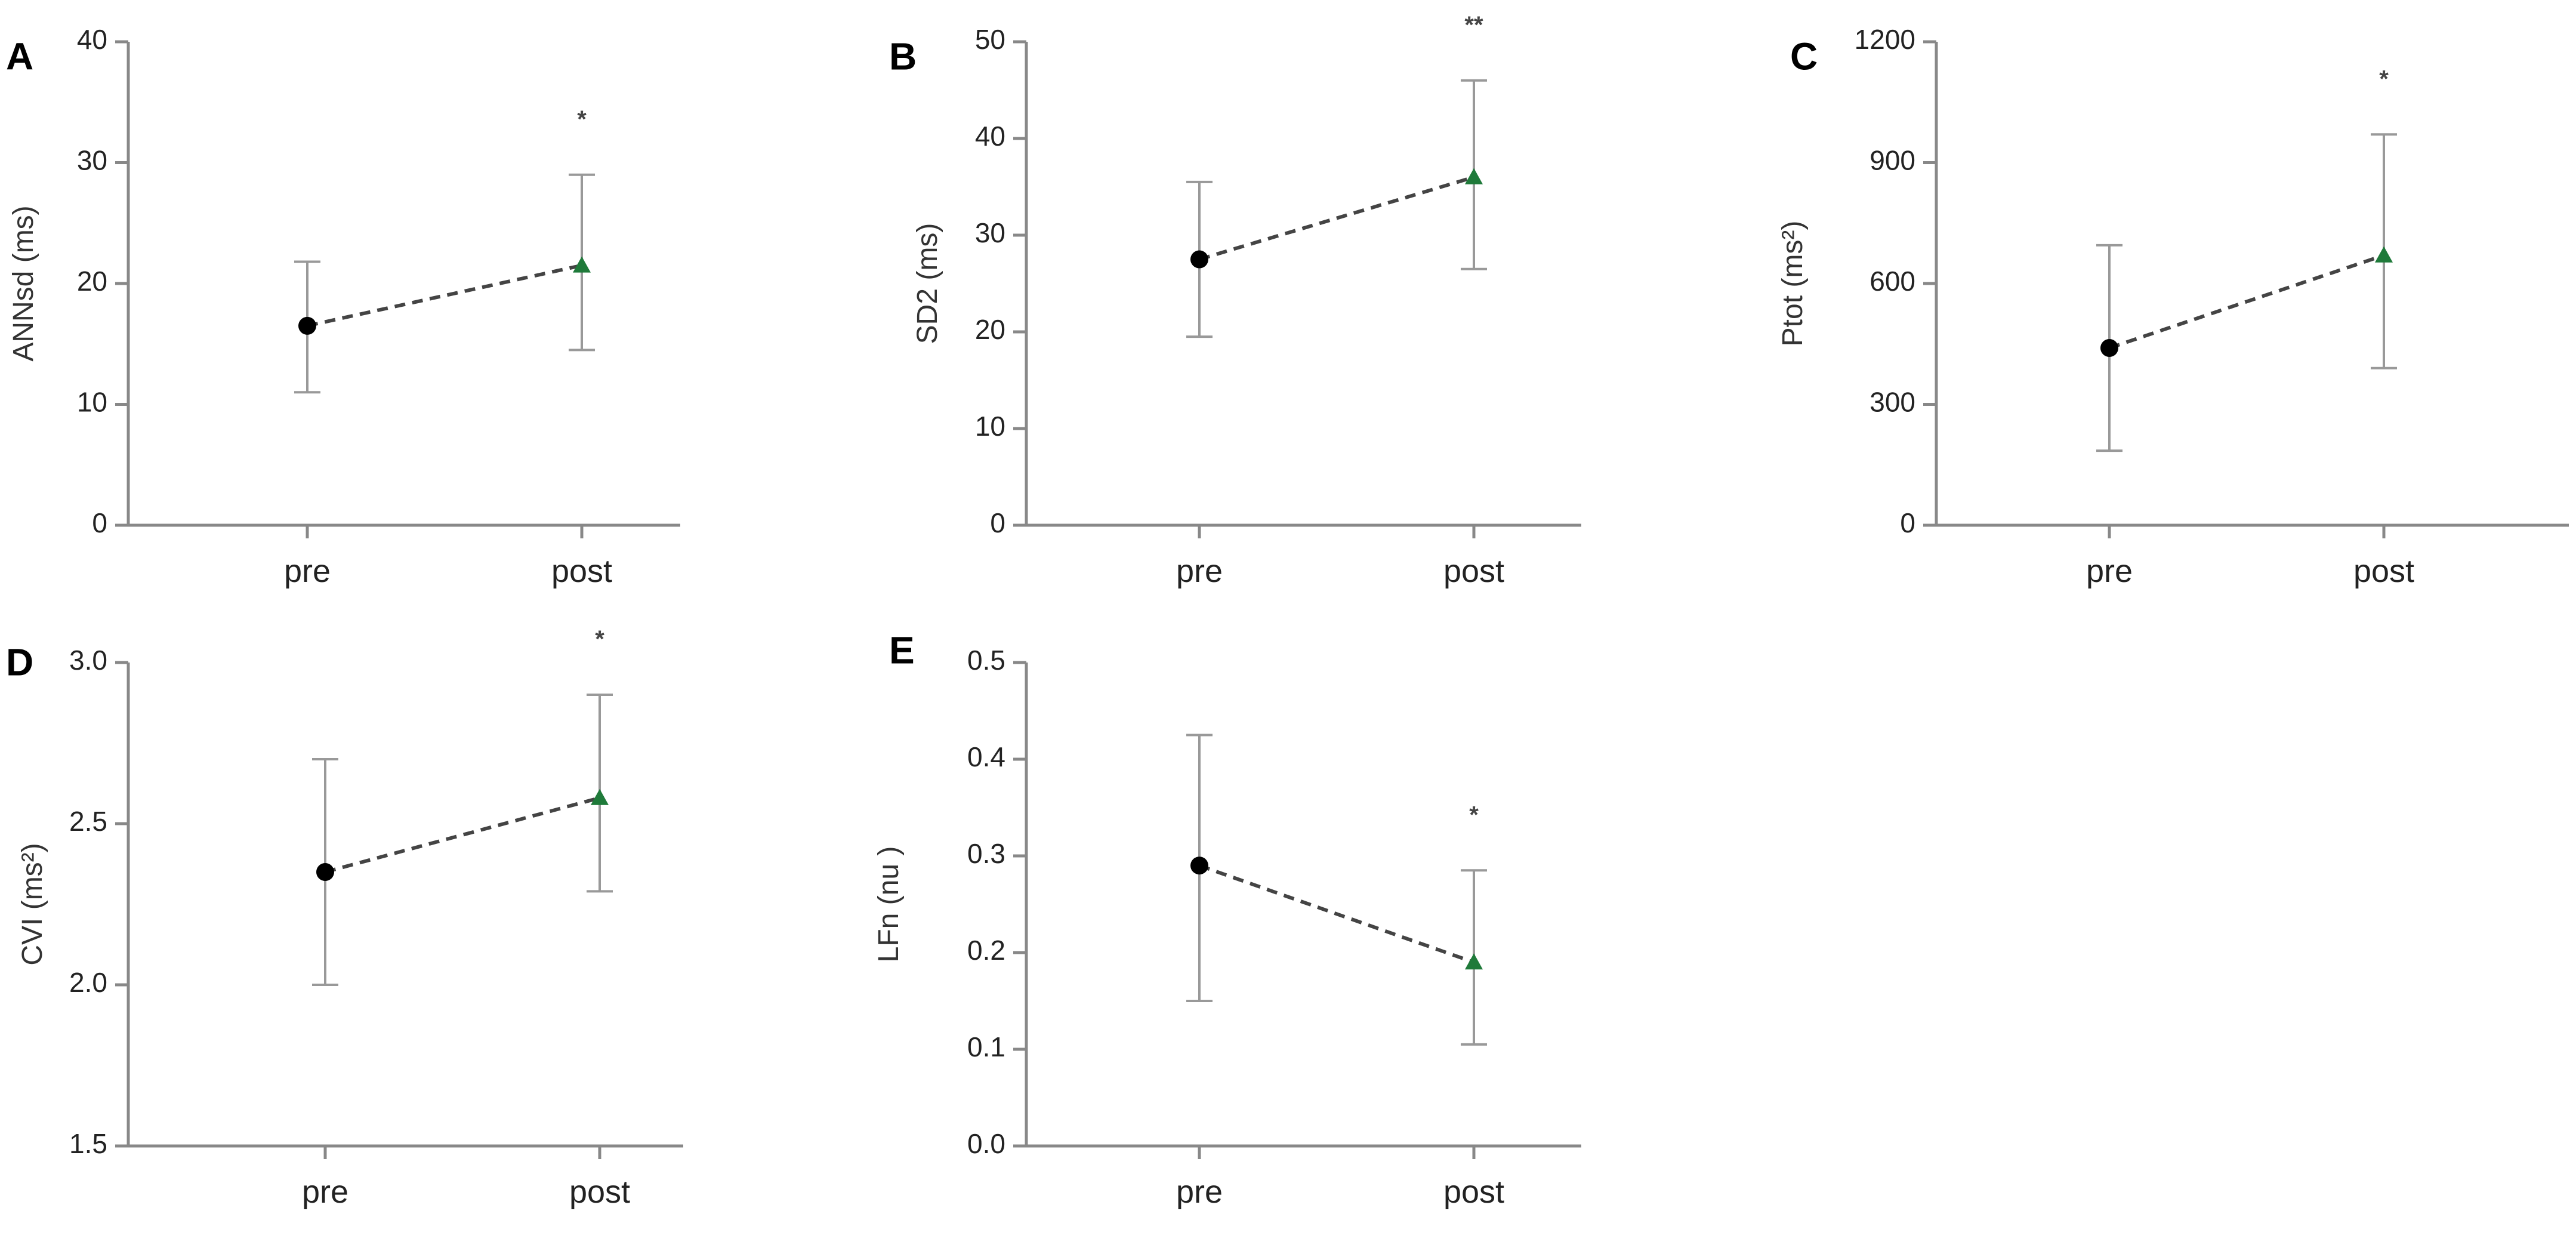  What do you see at coordinates (1474, 25) in the screenshot?
I see `significance-marker: **` at bounding box center [1474, 25].